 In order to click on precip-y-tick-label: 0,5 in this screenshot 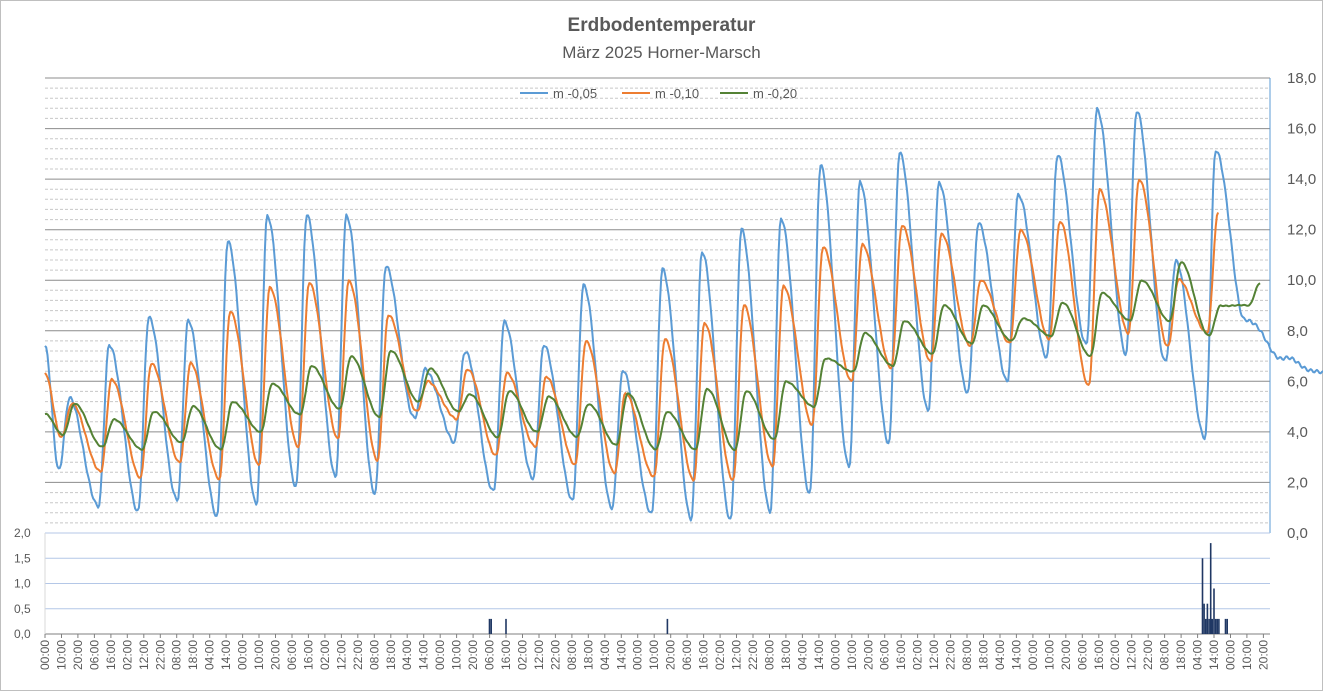, I will do `click(22, 609)`.